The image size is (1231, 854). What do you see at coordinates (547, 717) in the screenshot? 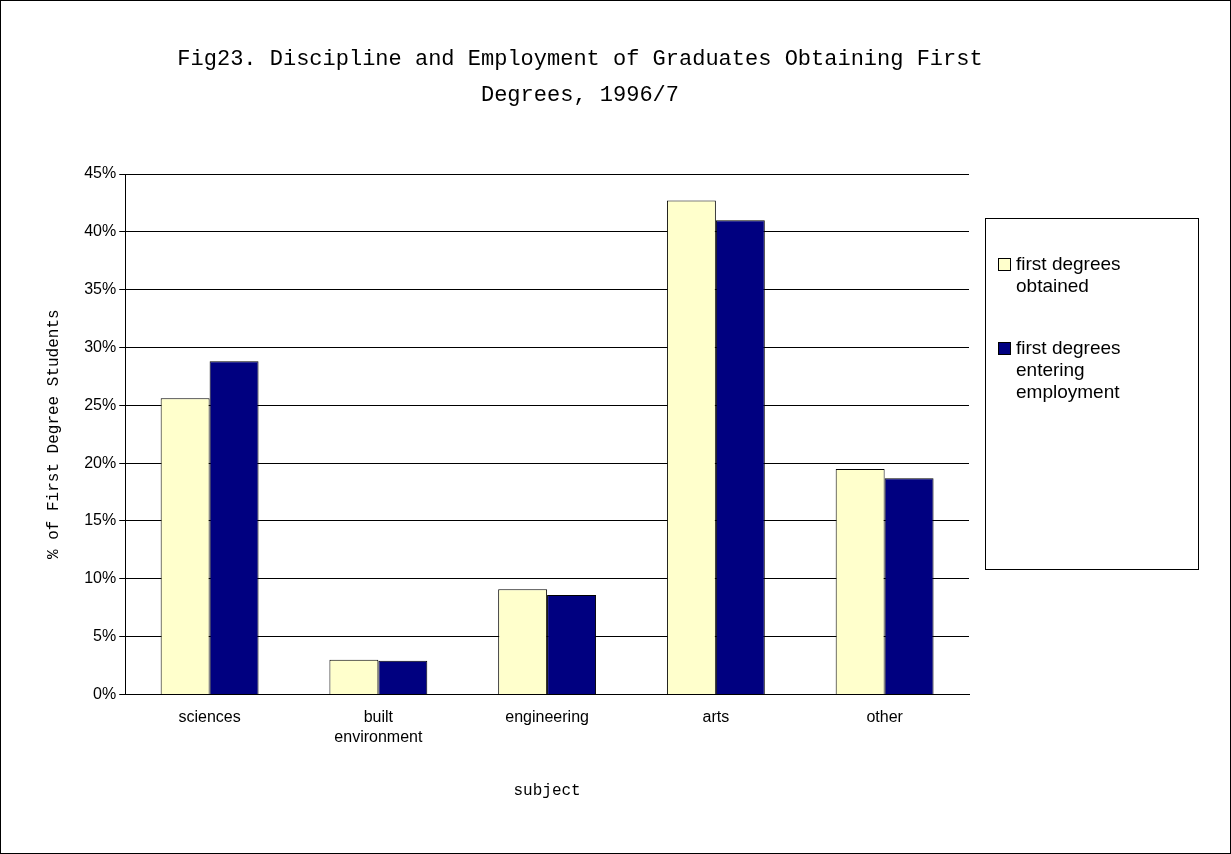
I see `x-tick-label: engineering` at bounding box center [547, 717].